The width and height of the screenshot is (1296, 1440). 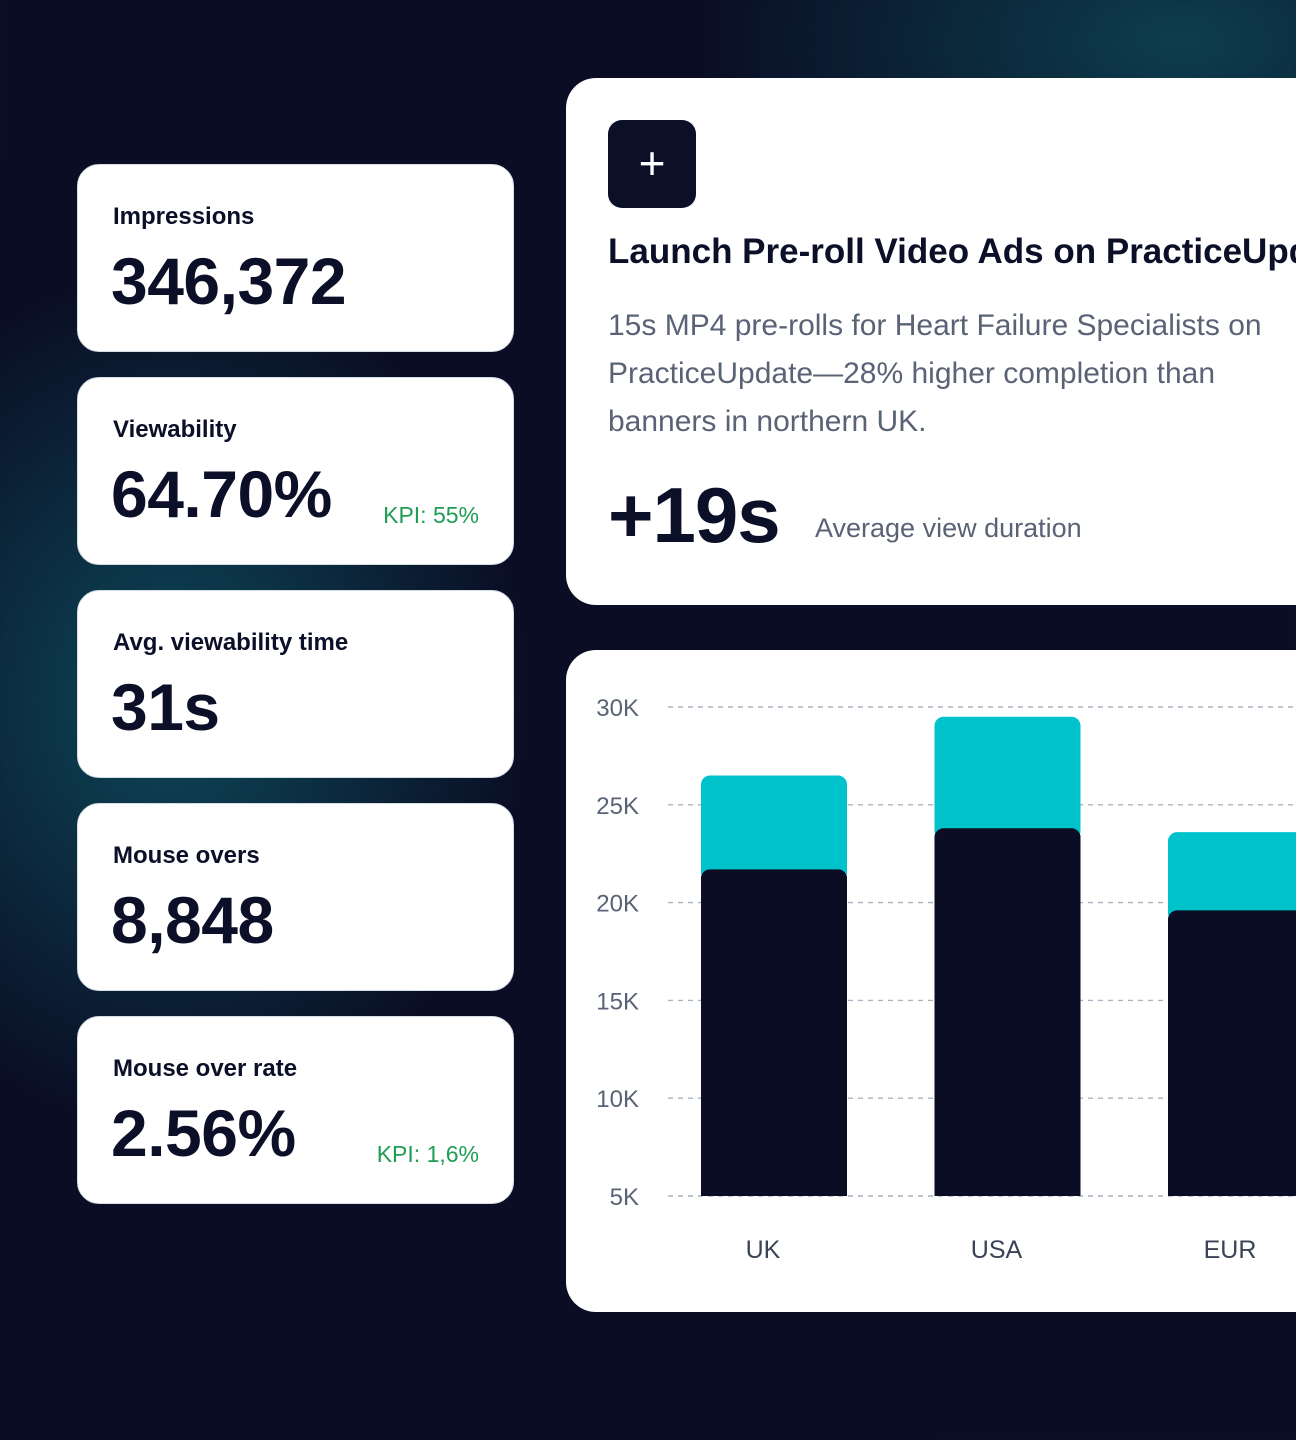 What do you see at coordinates (427, 1154) in the screenshot?
I see `mouse-over-rate-kpi: KPI: 1,6%` at bounding box center [427, 1154].